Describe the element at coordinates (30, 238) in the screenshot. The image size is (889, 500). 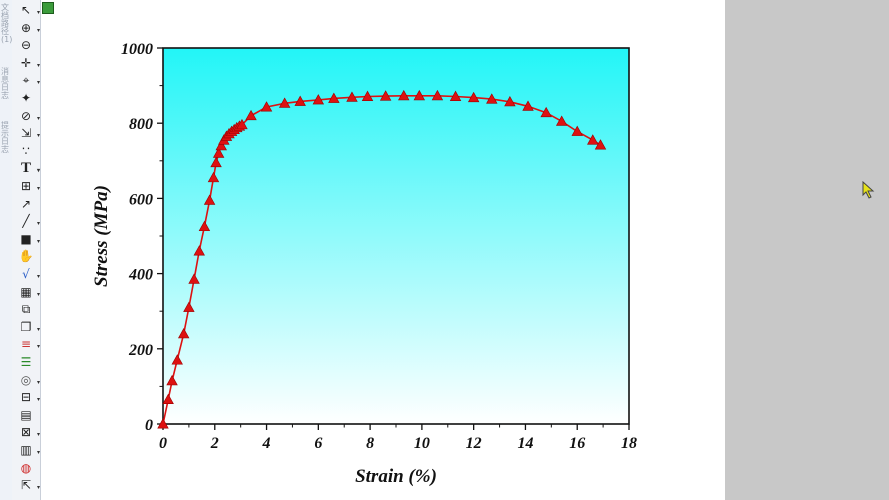
I see `rectangle-icon: ■ ▾` at that location.